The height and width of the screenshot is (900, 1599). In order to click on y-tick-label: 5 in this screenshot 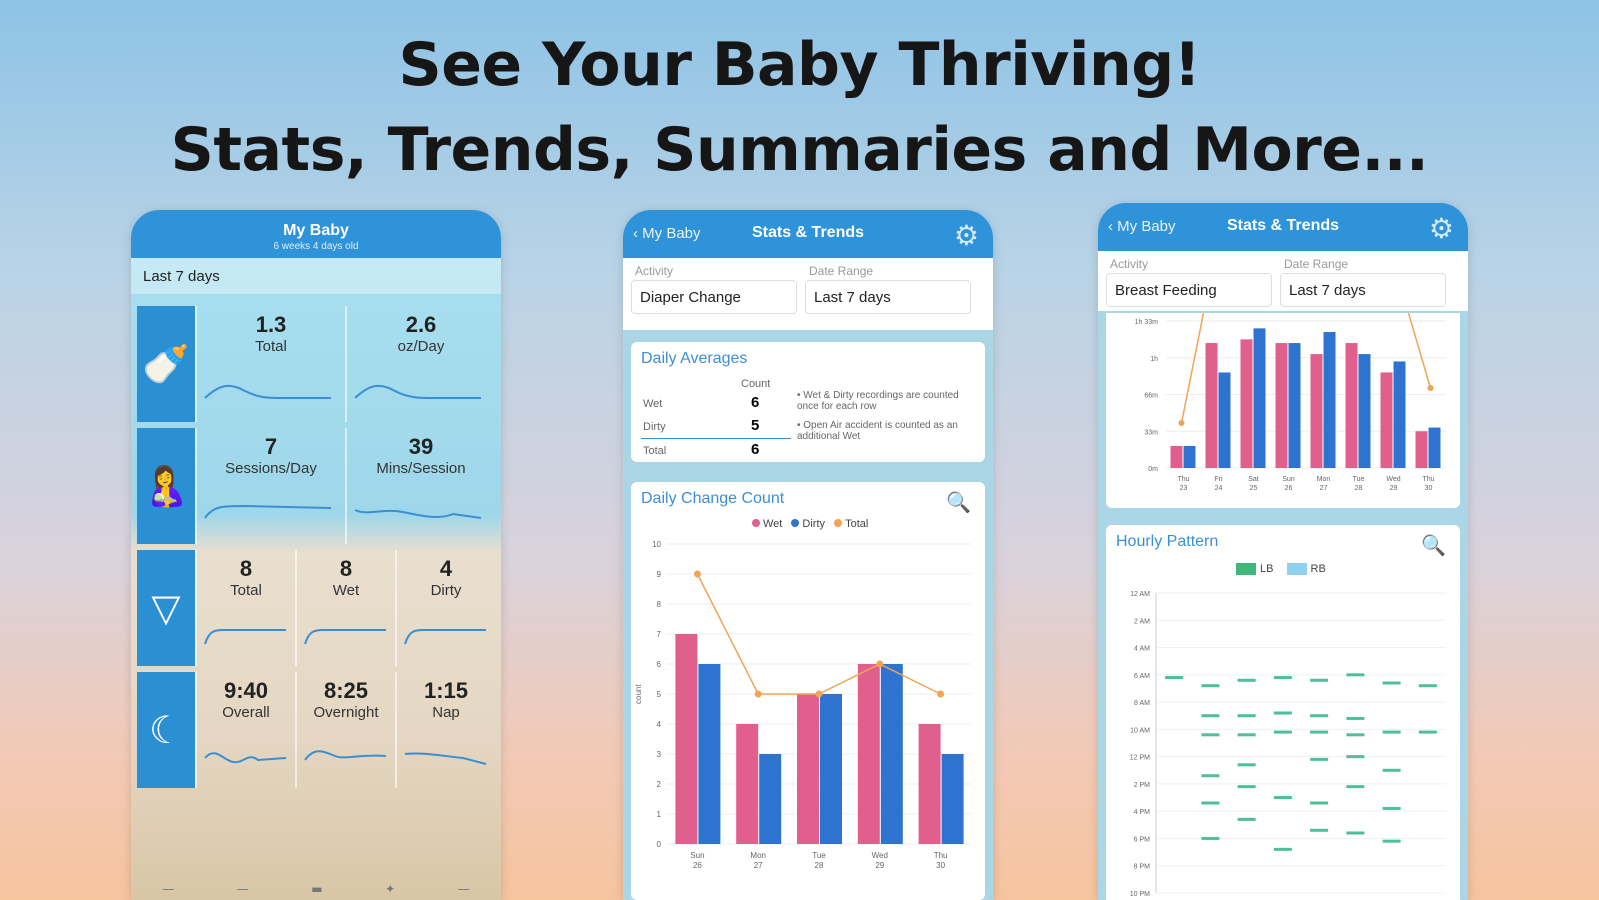, I will do `click(659, 694)`.